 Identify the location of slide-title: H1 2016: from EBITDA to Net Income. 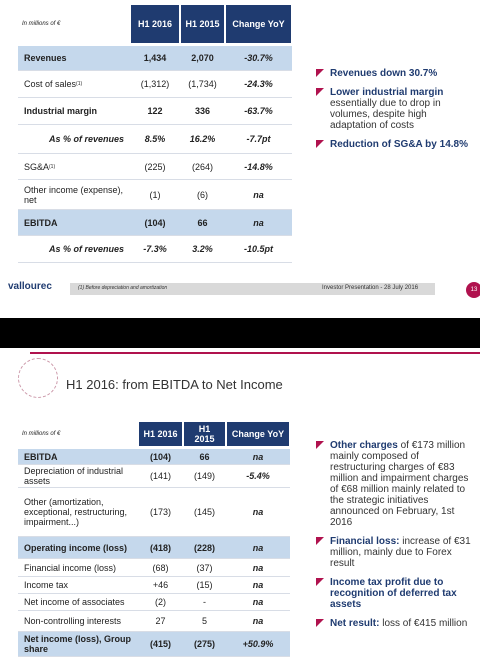
(174, 384).